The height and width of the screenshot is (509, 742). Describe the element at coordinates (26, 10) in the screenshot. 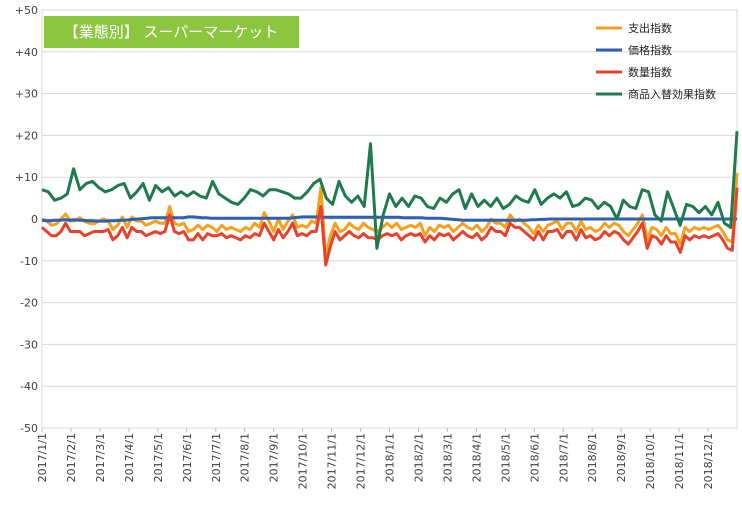

I see `y-tick-label: +50` at that location.